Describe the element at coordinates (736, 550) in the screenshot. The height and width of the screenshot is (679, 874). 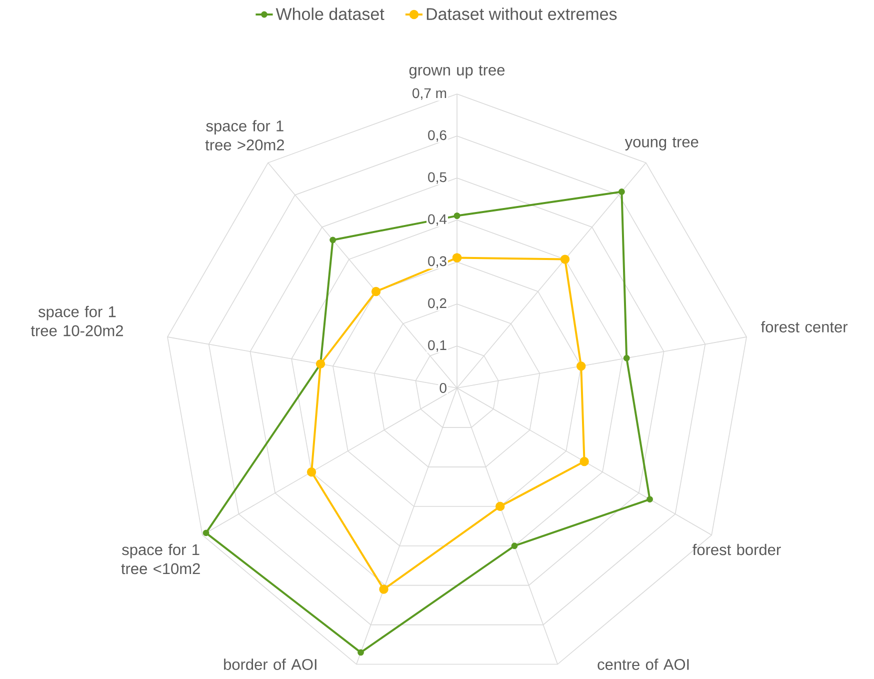
I see `spoke-label: forest border` at that location.